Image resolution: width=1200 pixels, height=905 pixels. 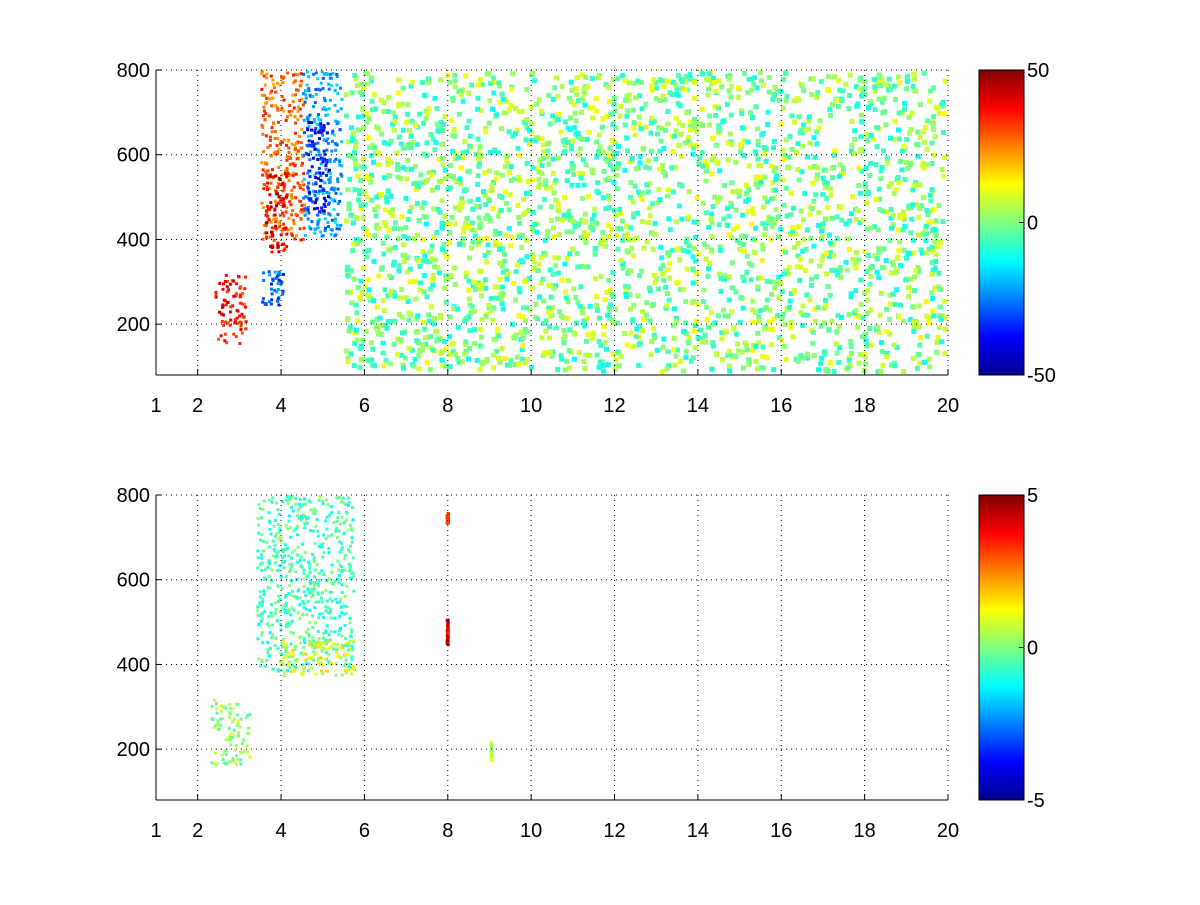 What do you see at coordinates (698, 831) in the screenshot?
I see `x-tick-label: 14` at bounding box center [698, 831].